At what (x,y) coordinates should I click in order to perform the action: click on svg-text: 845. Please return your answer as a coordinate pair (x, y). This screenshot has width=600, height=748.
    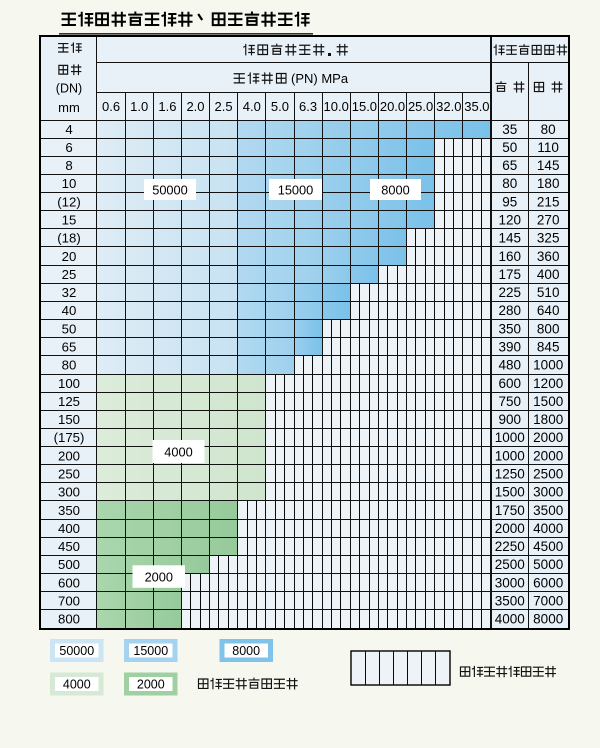
    Looking at the image, I should click on (548, 347).